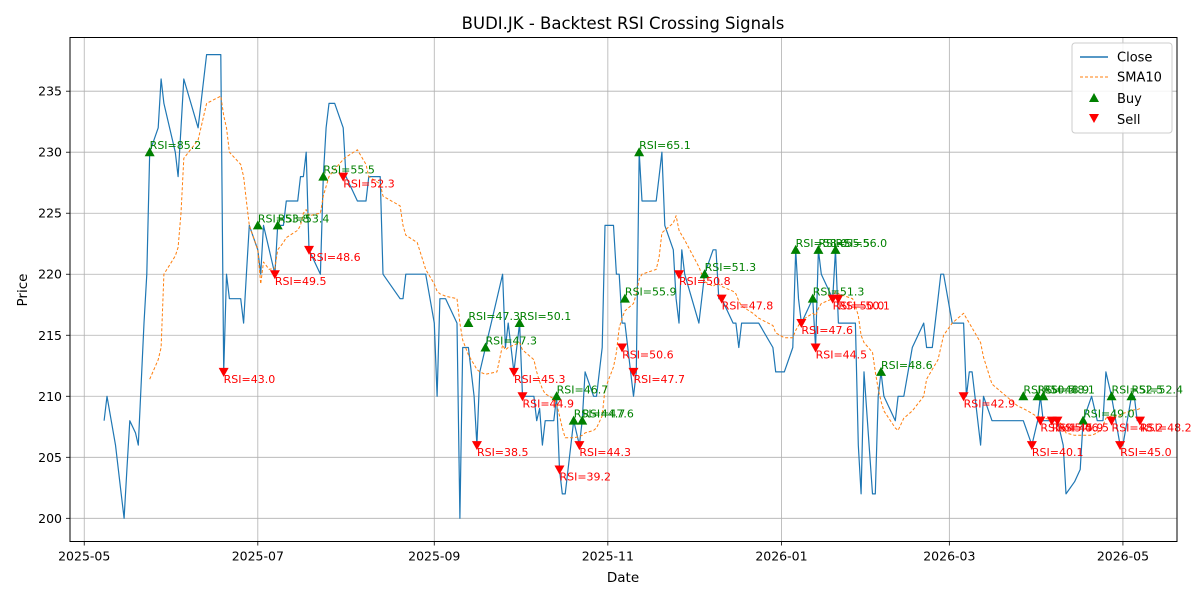  Describe the element at coordinates (608, 414) in the screenshot. I see `buy-label: RSI=47.6` at that location.